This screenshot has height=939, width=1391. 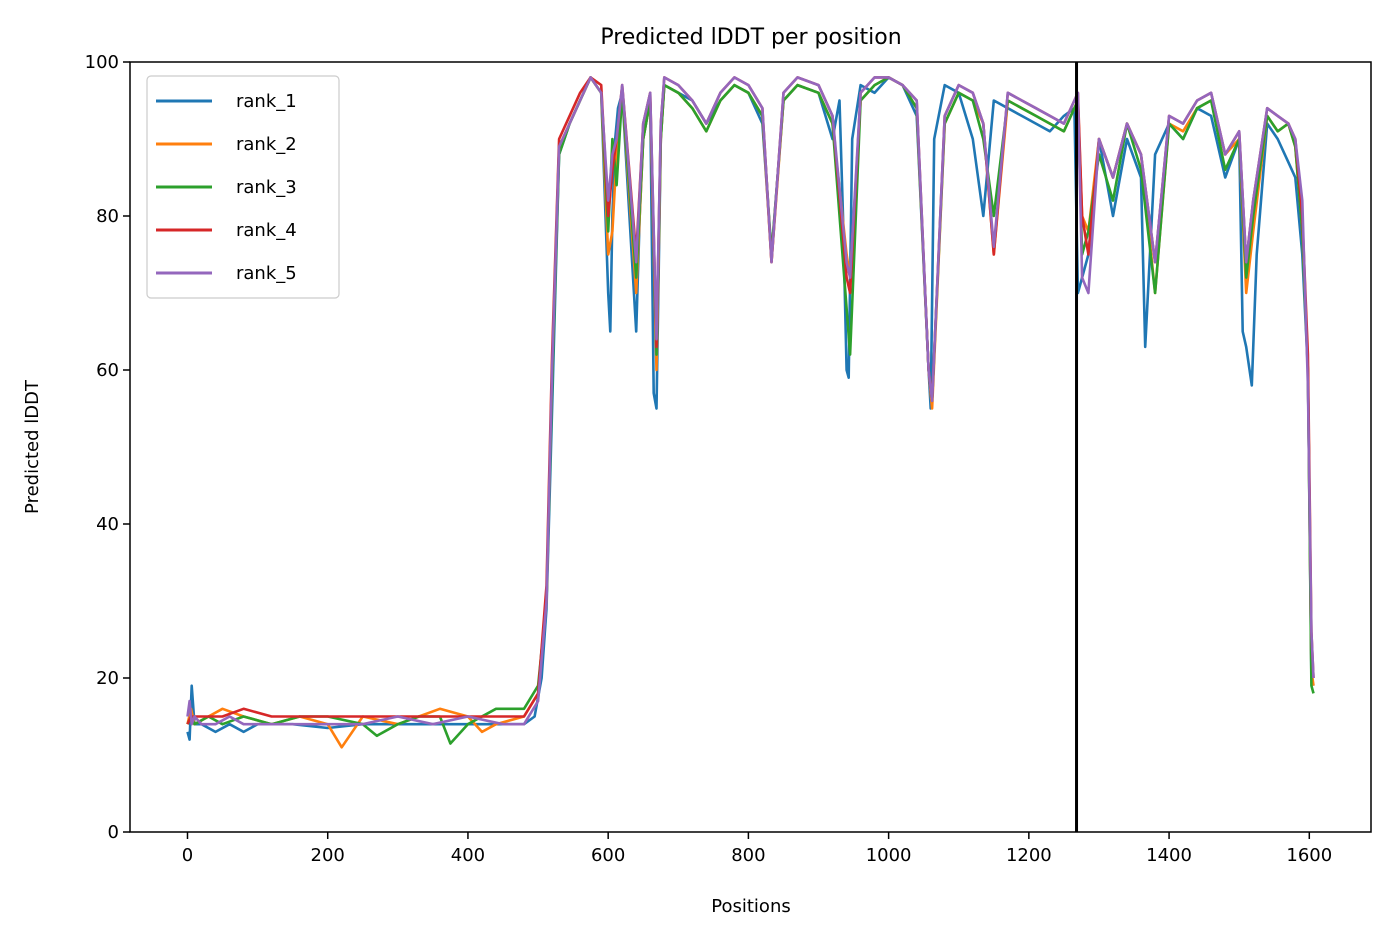 I want to click on x-axis-label: Positions, so click(x=750, y=906).